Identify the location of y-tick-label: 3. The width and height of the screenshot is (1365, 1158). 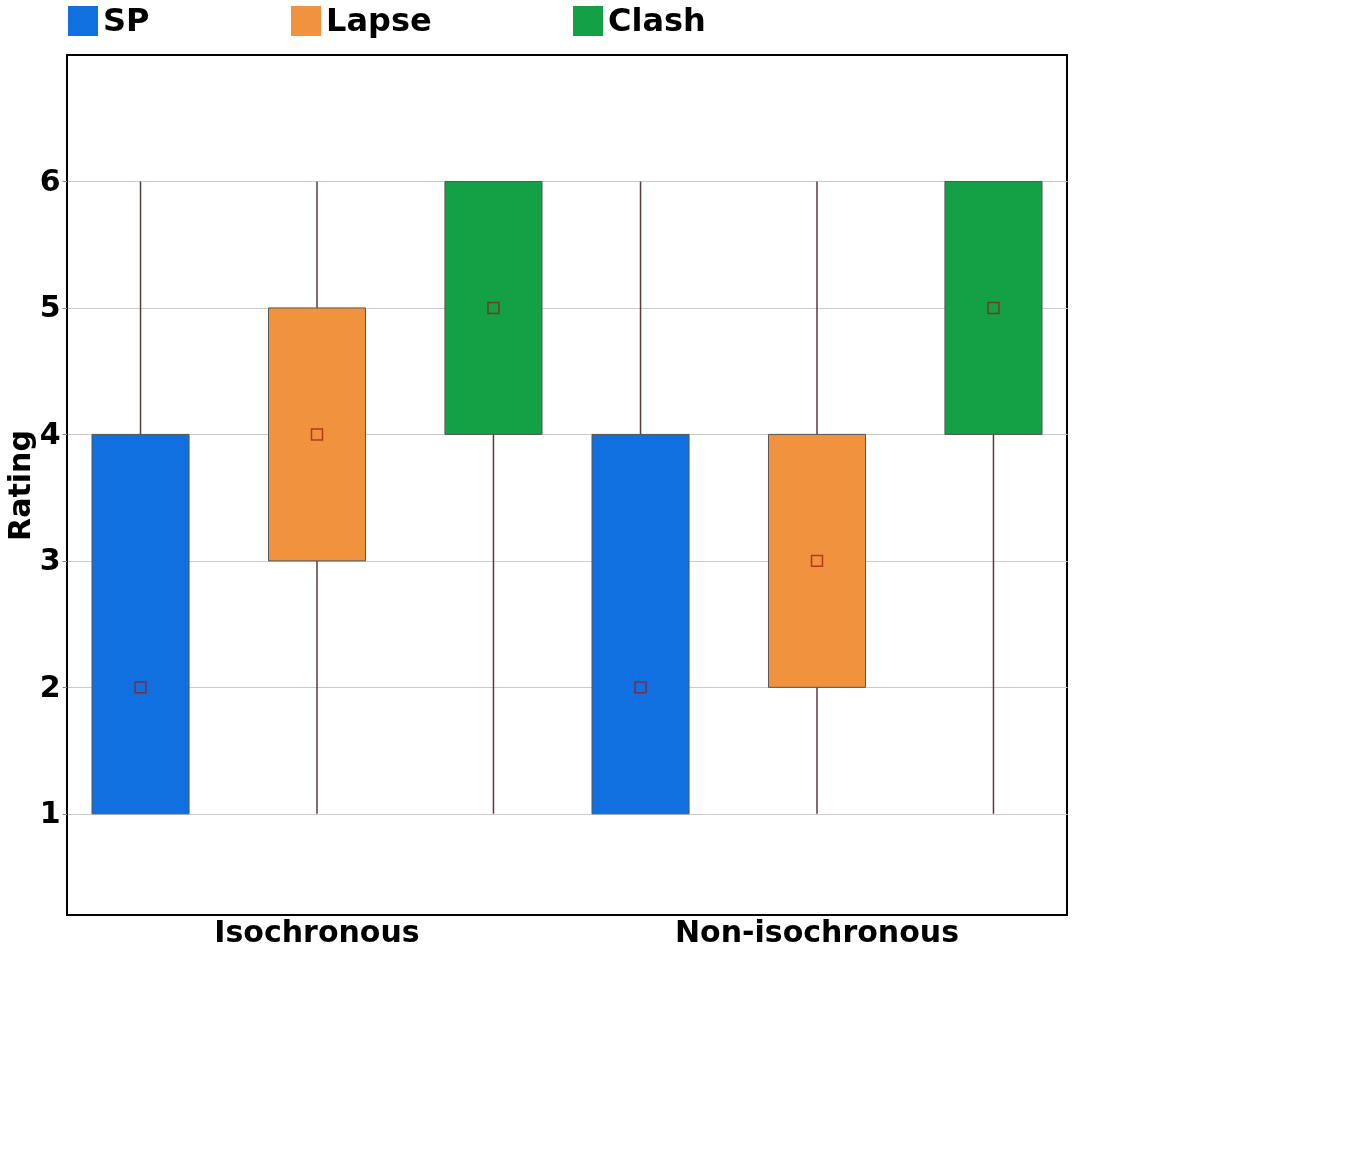
(50, 560).